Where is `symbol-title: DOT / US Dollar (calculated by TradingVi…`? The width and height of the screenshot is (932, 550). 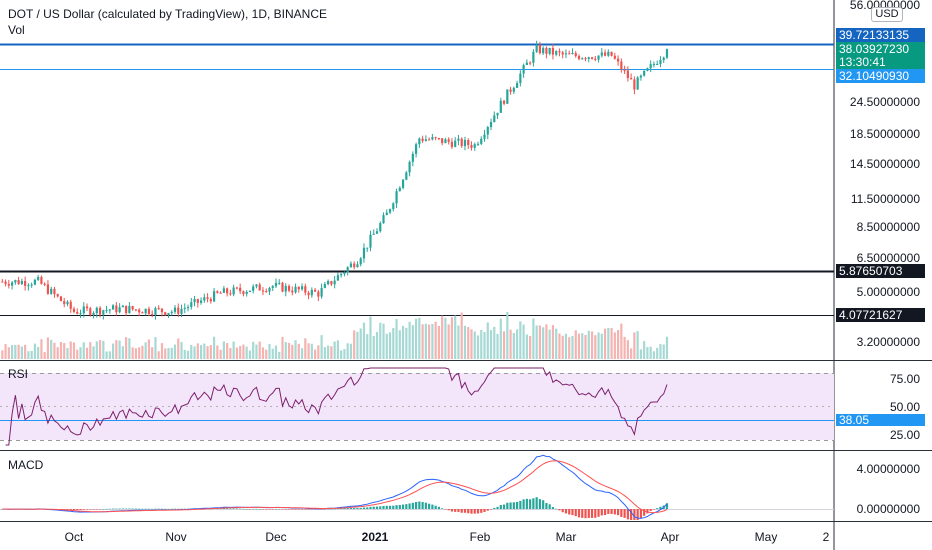 symbol-title: DOT / US Dollar (calculated by TradingVi… is located at coordinates (168, 14).